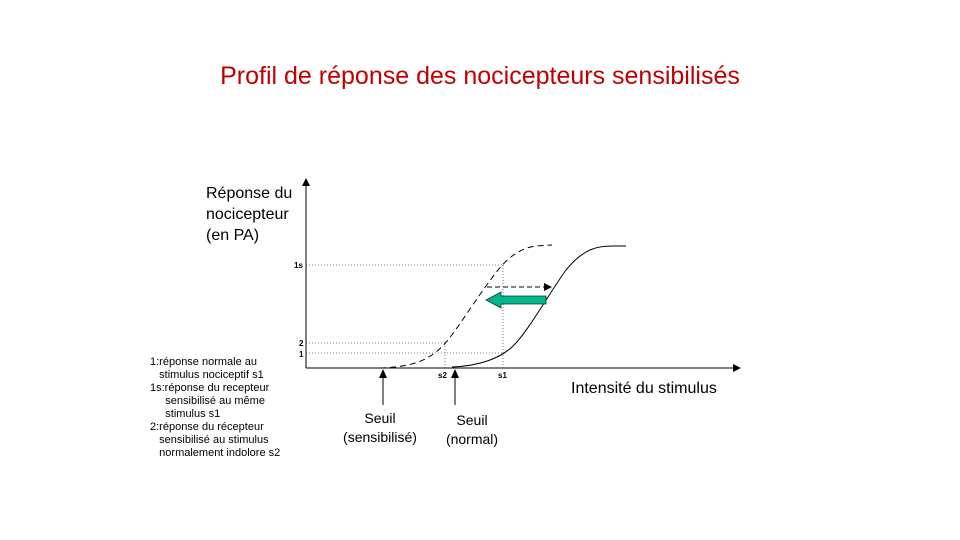 The height and width of the screenshot is (540, 960). I want to click on y-axis-label: Réponse du nocicepteur (en PA), so click(249, 214).